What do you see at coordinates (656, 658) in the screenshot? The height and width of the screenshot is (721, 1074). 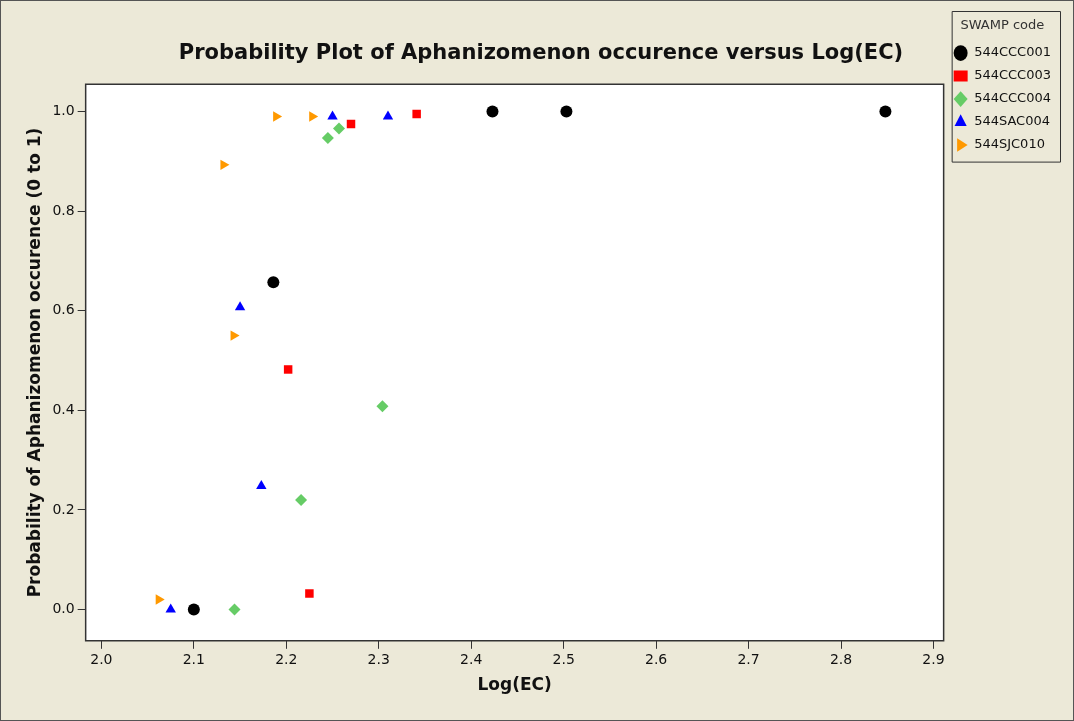 I see `x-tick-label: 2.6` at bounding box center [656, 658].